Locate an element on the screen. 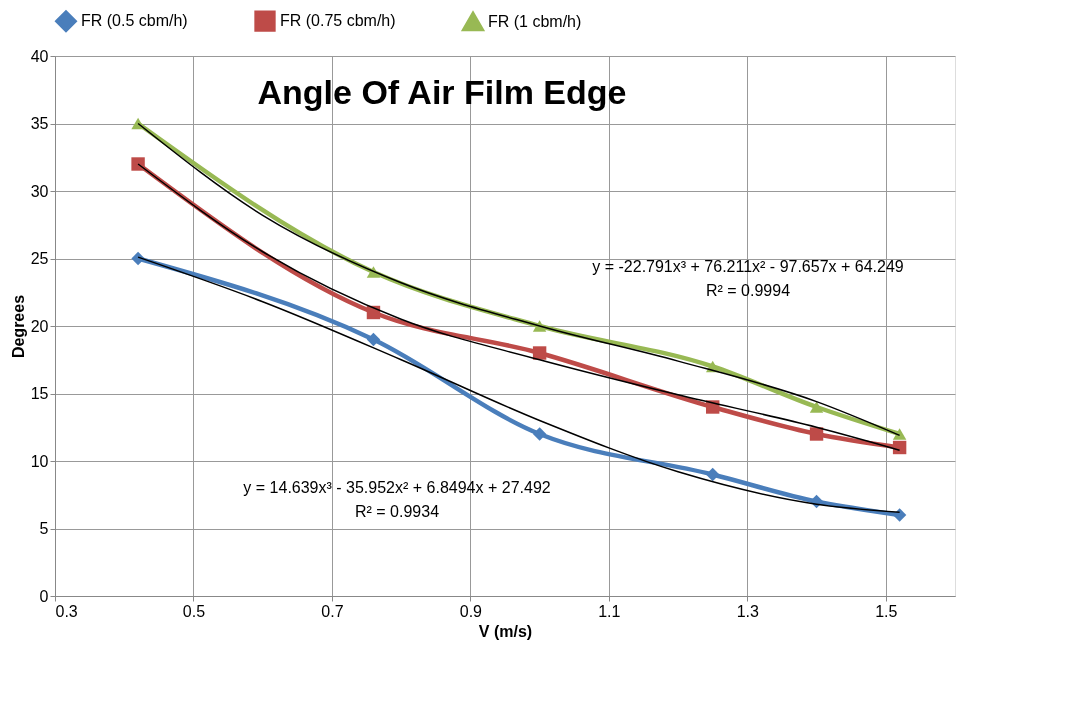  x-axis-title: V (m/s) is located at coordinates (505, 631).